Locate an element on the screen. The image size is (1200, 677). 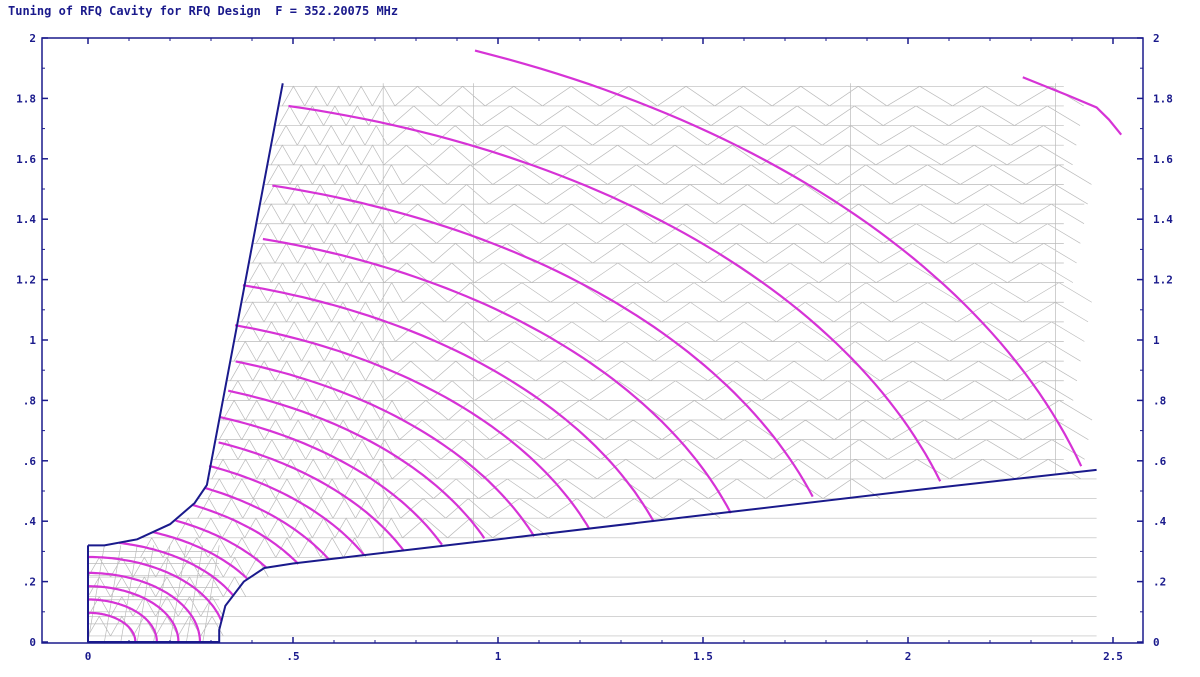
x-tick-label: 2 is located at coordinates (908, 656).